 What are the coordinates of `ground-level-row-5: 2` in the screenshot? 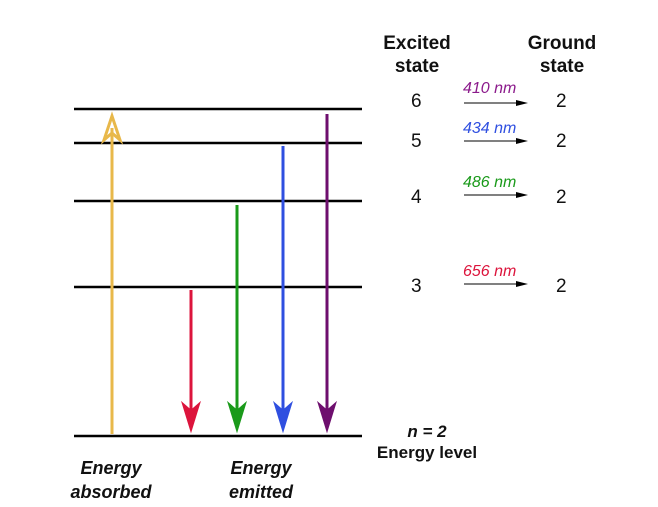 It's located at (561, 141).